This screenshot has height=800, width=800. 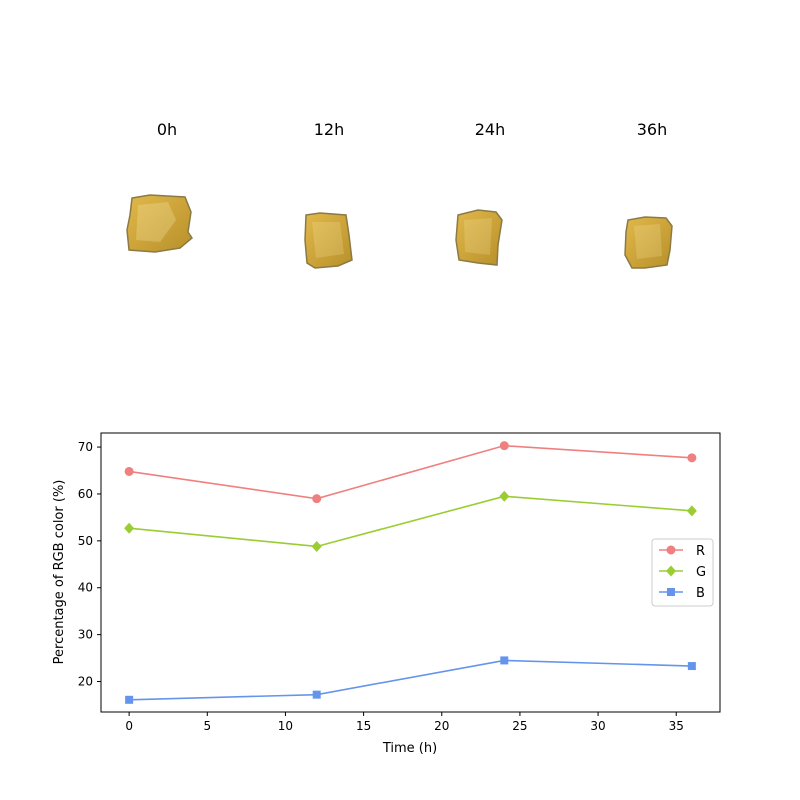 I want to click on legend-label-b: B, so click(x=700, y=593).